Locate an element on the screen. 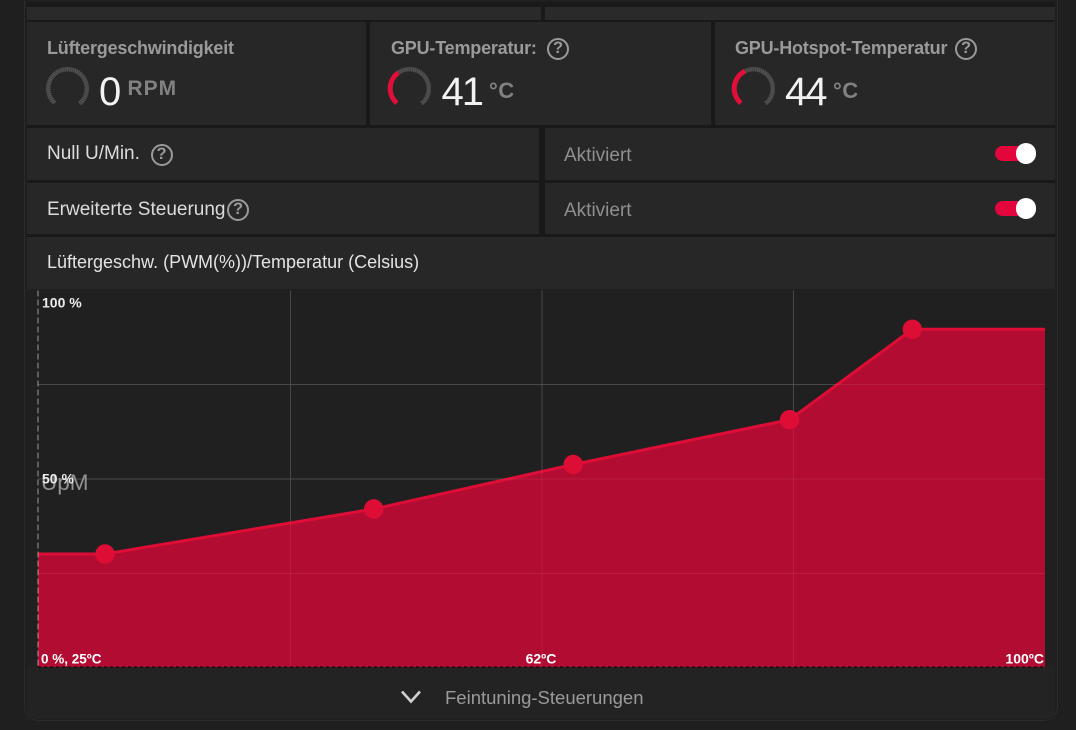  svg-text: UpM is located at coordinates (65, 482).